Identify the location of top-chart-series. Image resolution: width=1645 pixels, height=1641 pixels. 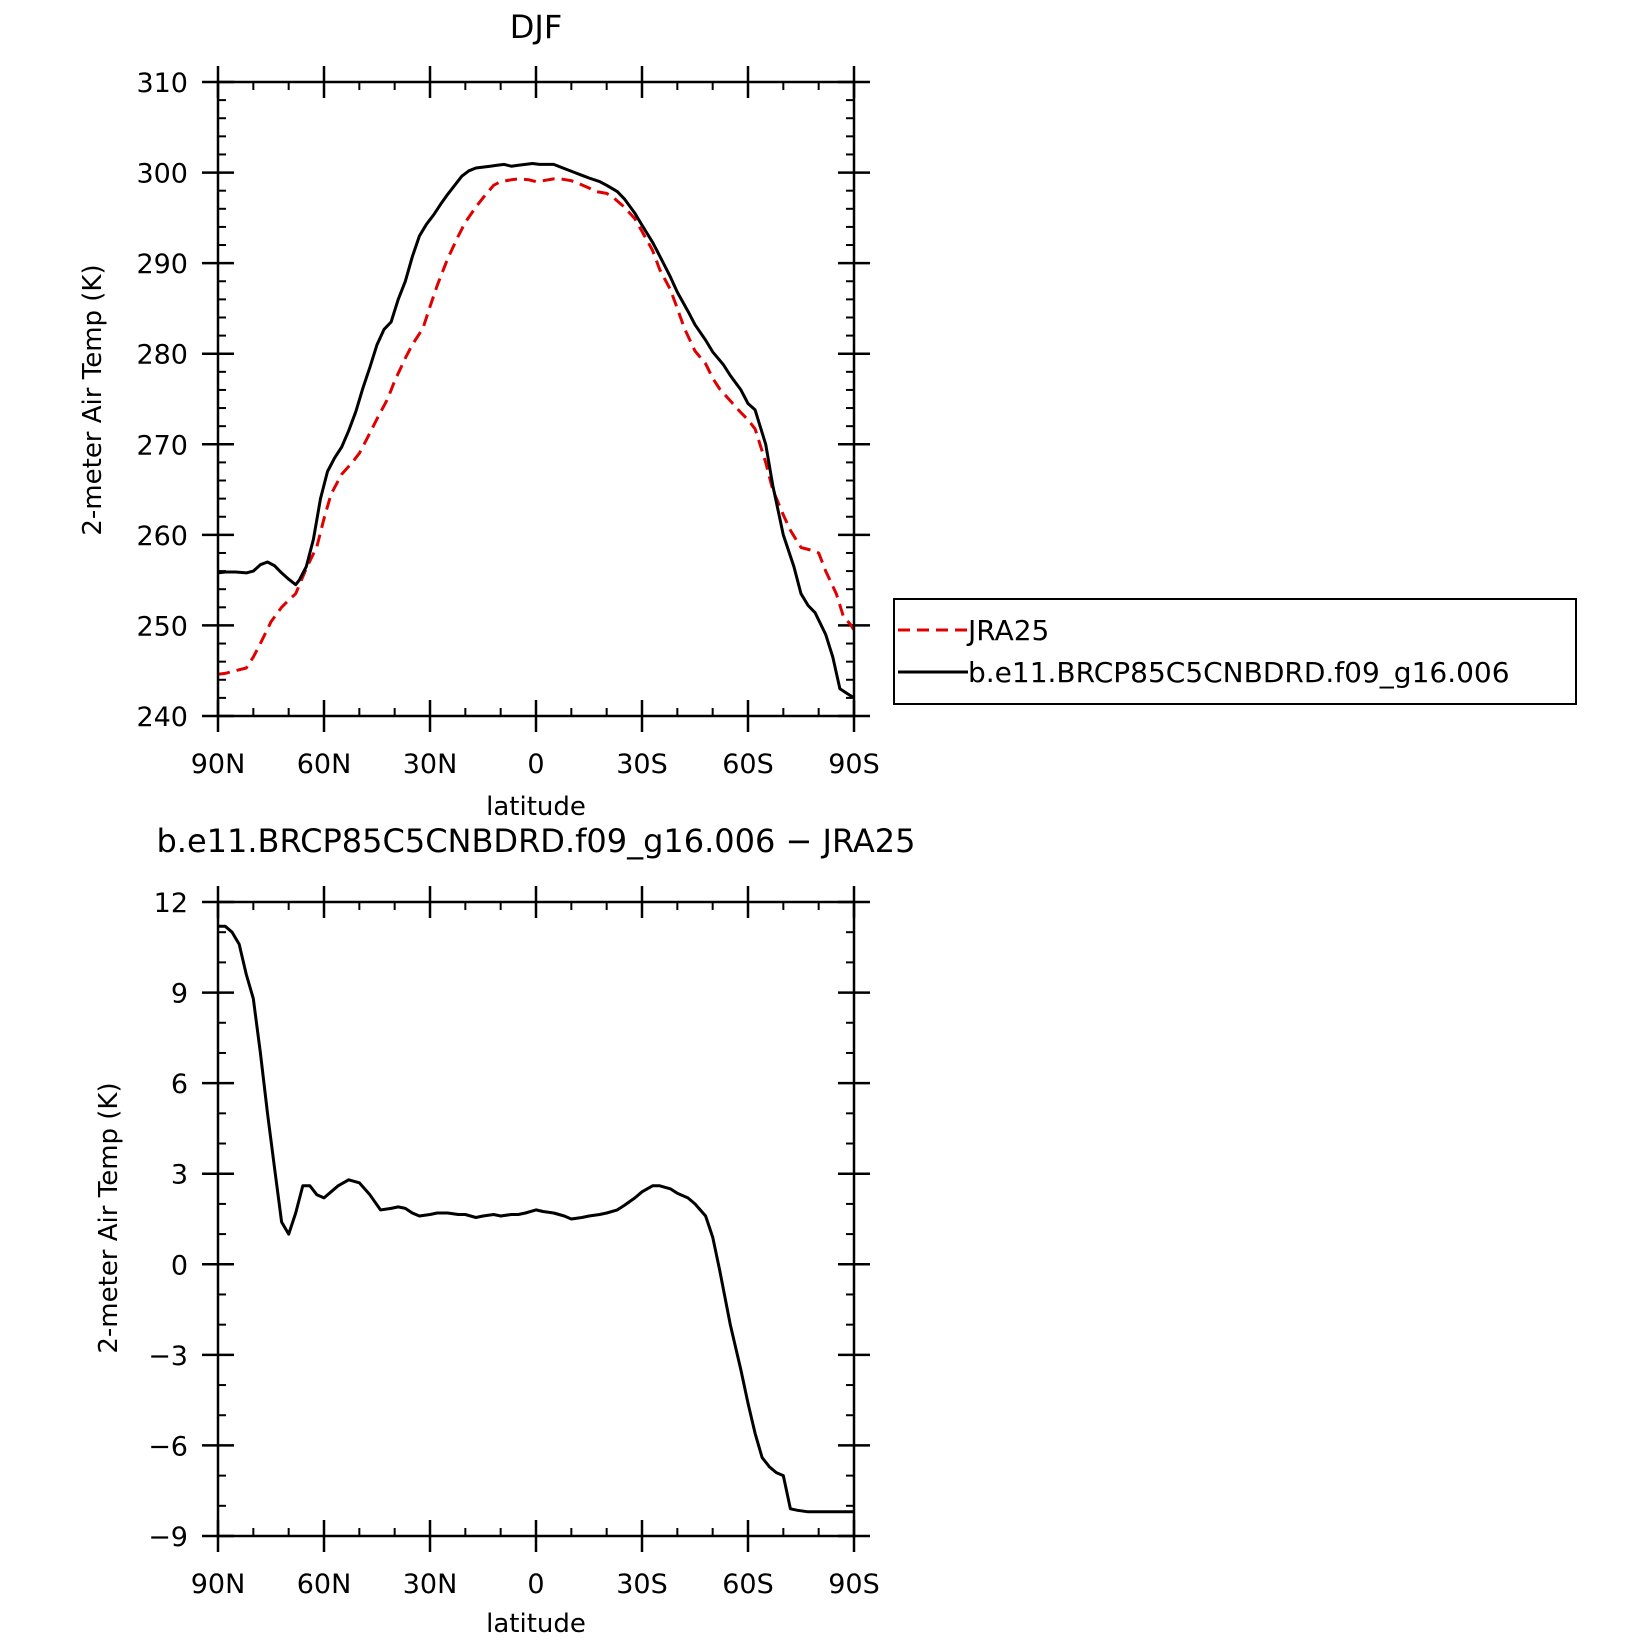
(536, 431).